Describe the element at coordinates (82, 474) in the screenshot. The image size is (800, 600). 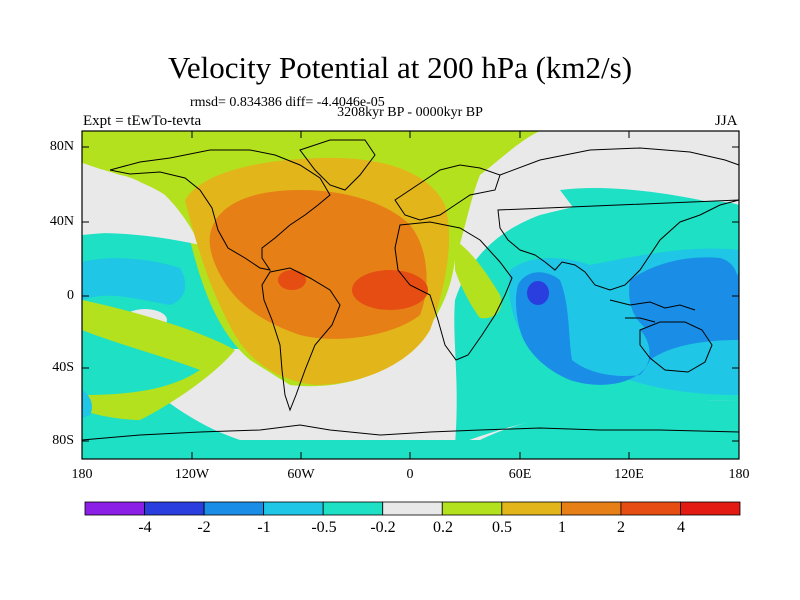
I see `x-label-180w: 180` at that location.